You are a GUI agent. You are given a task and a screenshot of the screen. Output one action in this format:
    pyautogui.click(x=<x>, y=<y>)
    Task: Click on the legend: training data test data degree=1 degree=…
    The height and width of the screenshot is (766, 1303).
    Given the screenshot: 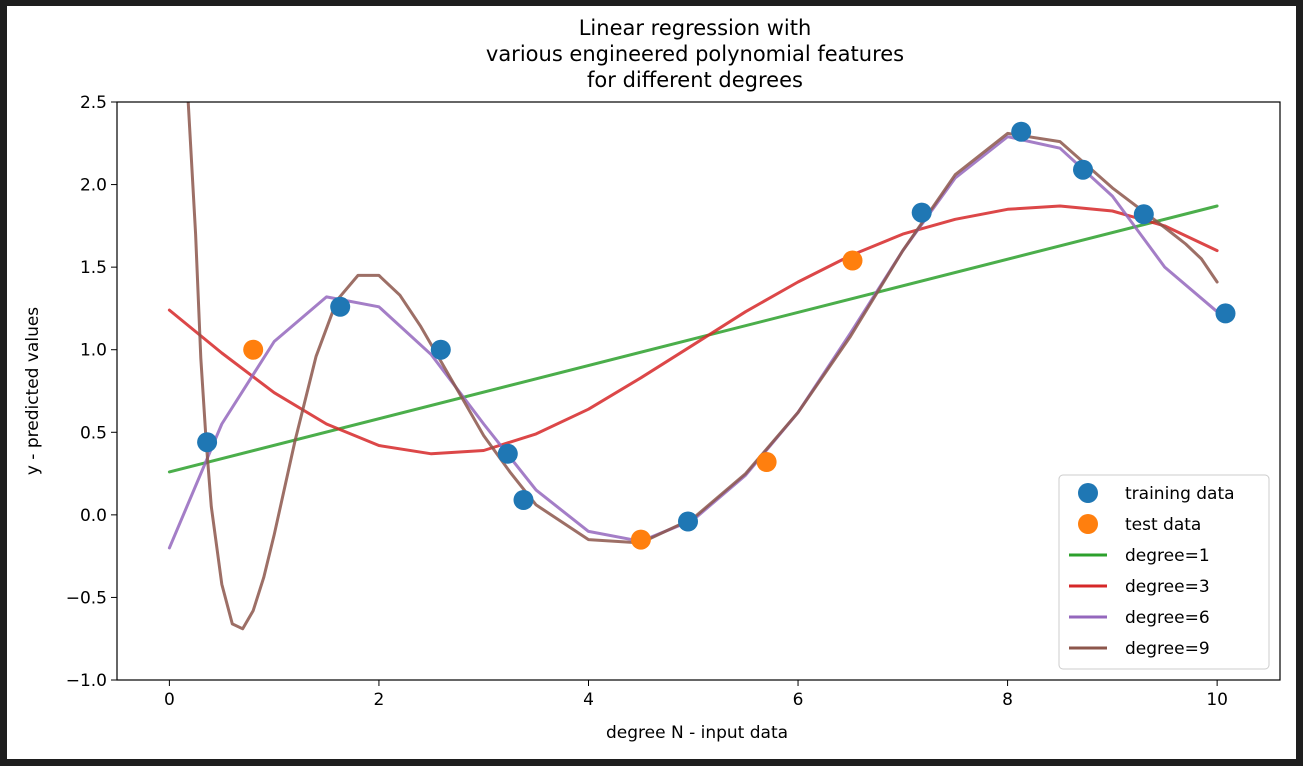 What is the action you would take?
    pyautogui.click(x=1164, y=572)
    